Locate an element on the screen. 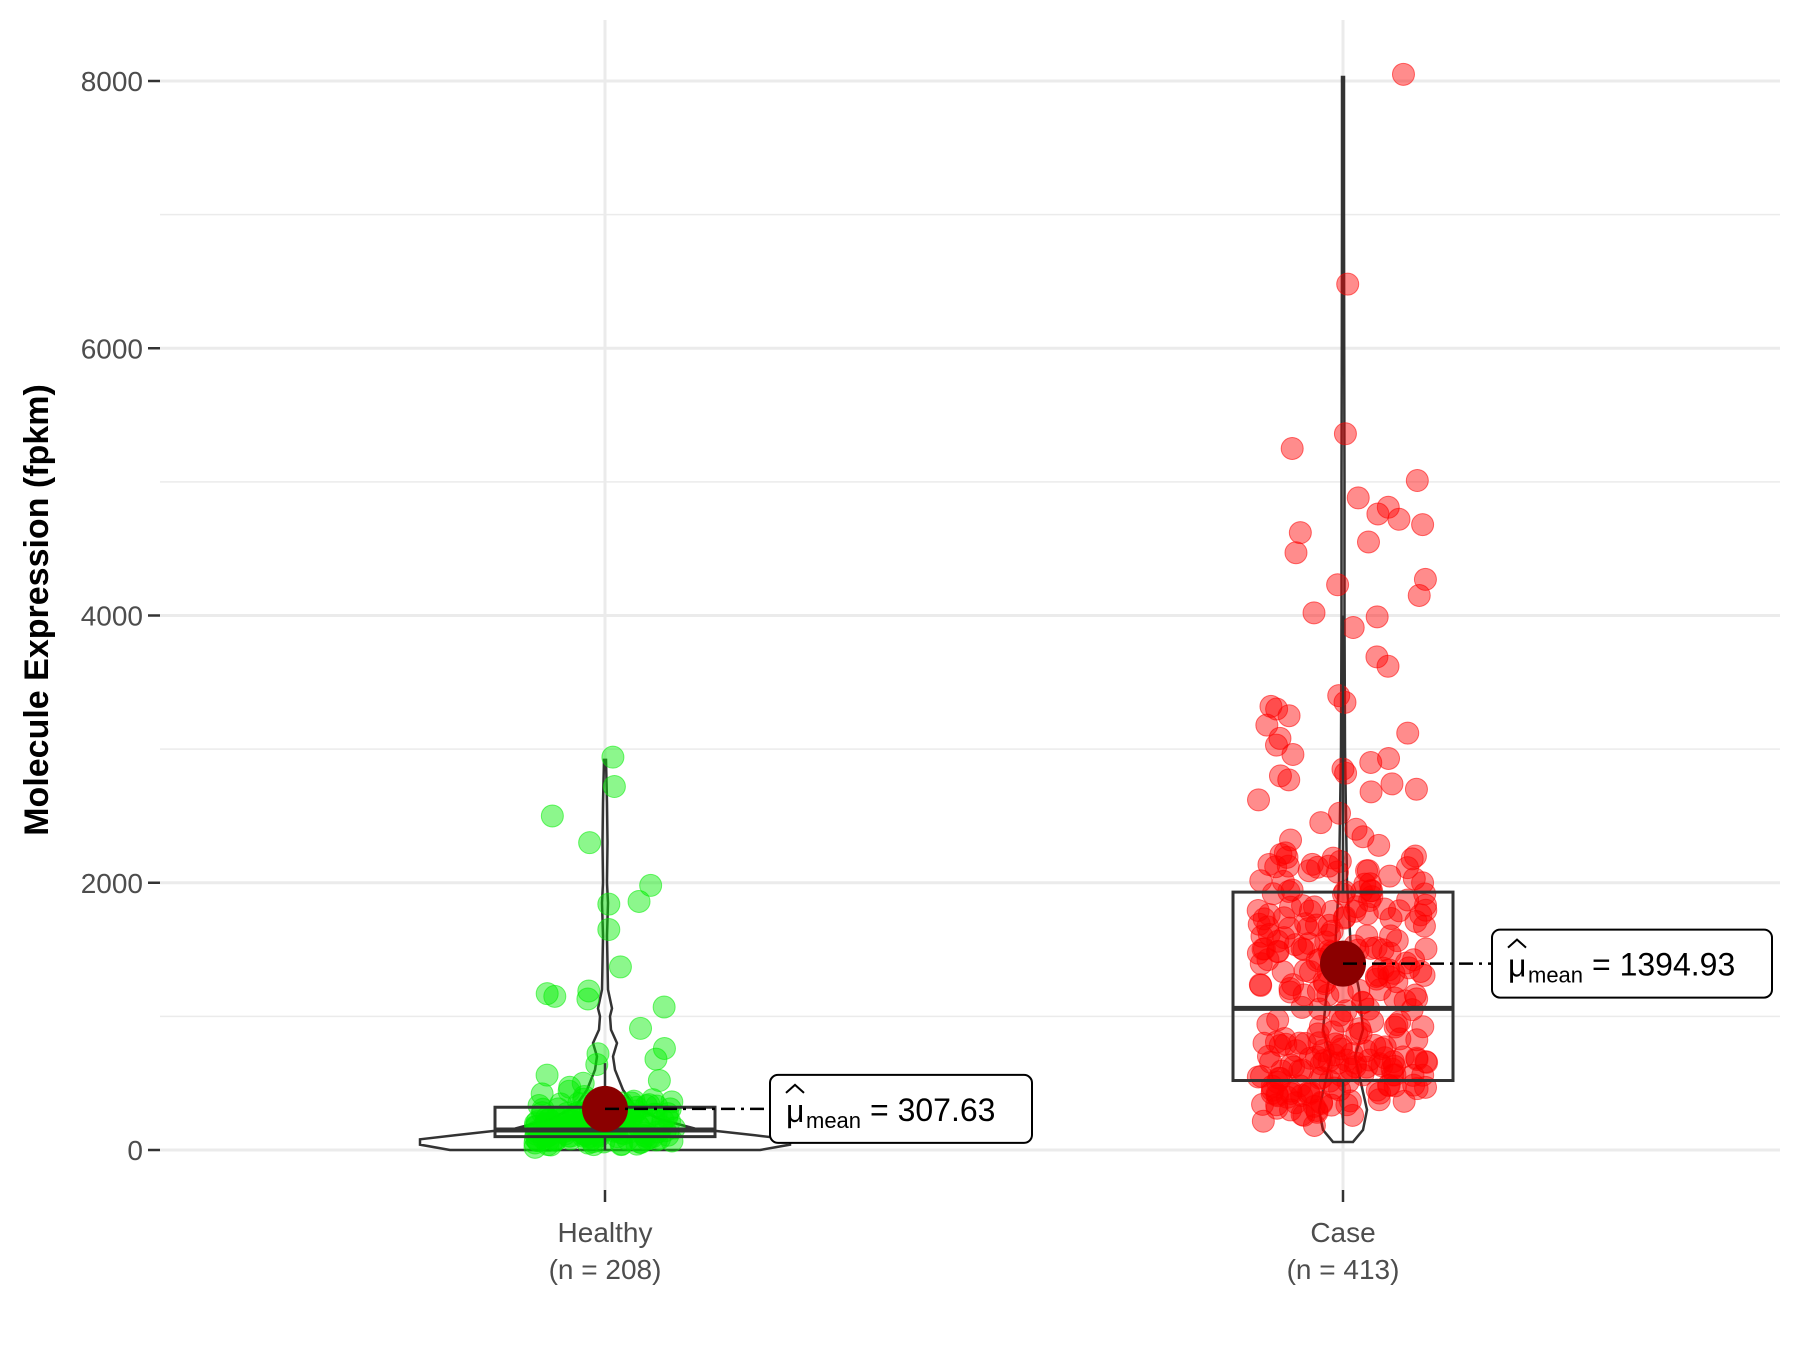 The width and height of the screenshot is (1800, 1350). mean-markers: μ mean = 307.63μ mean = 1394.93 is located at coordinates (1177, 1036).